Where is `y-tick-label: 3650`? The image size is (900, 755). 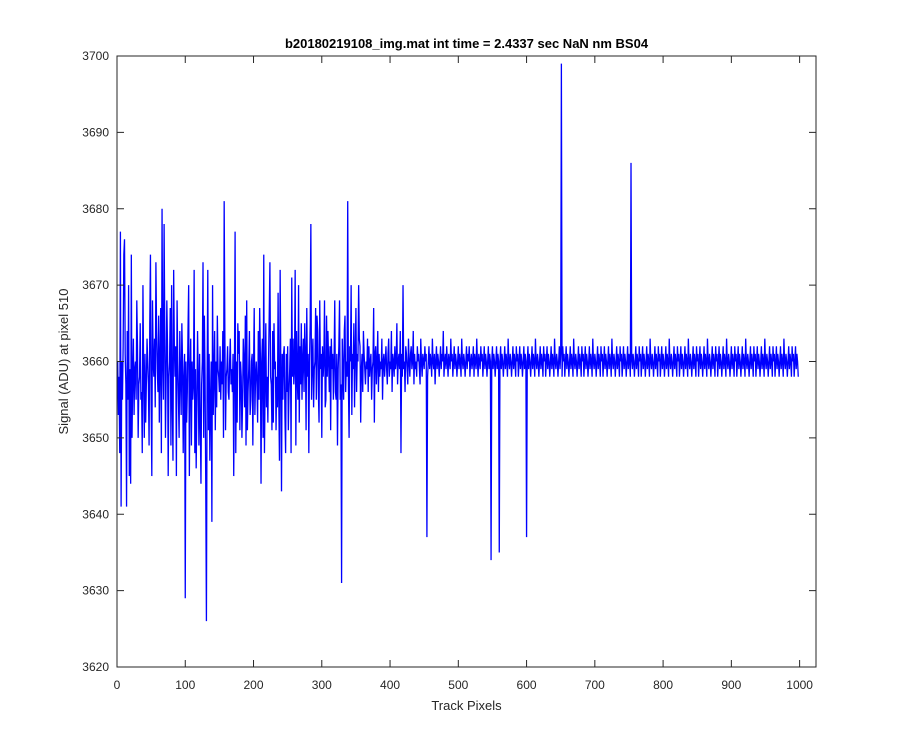
y-tick-label: 3650 is located at coordinates (95, 438).